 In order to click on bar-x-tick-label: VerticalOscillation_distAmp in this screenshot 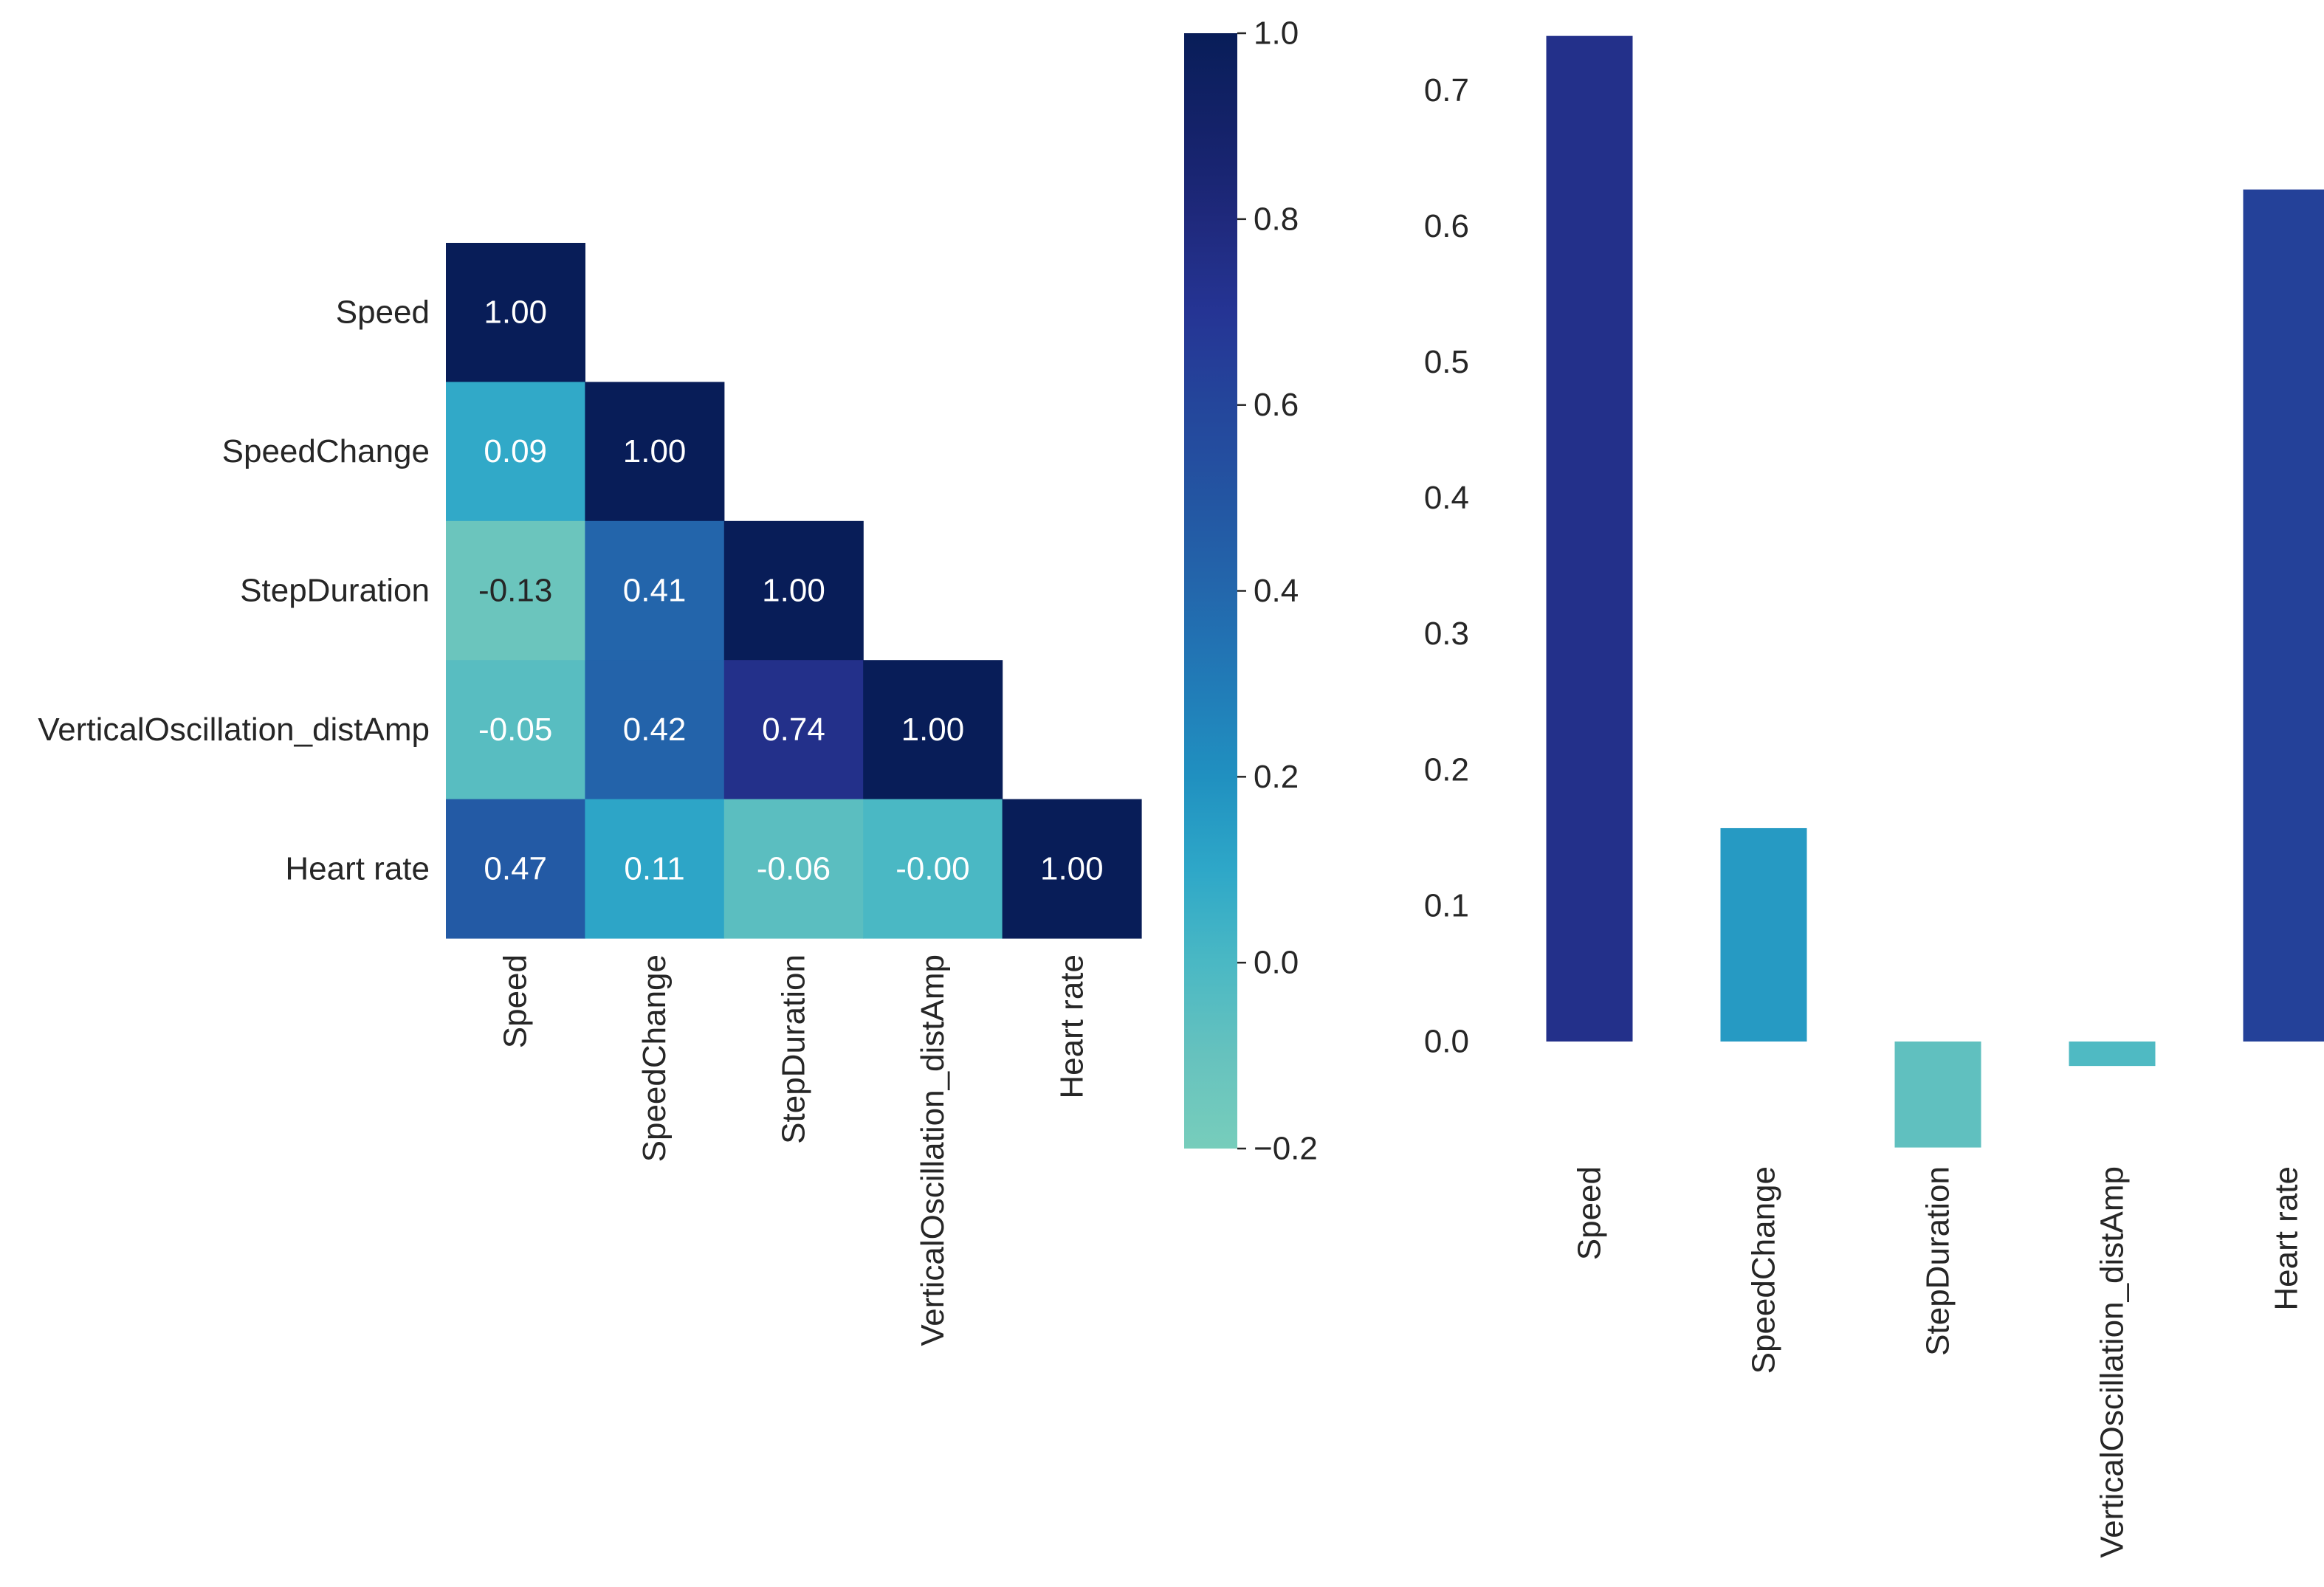, I will do `click(2112, 1362)`.